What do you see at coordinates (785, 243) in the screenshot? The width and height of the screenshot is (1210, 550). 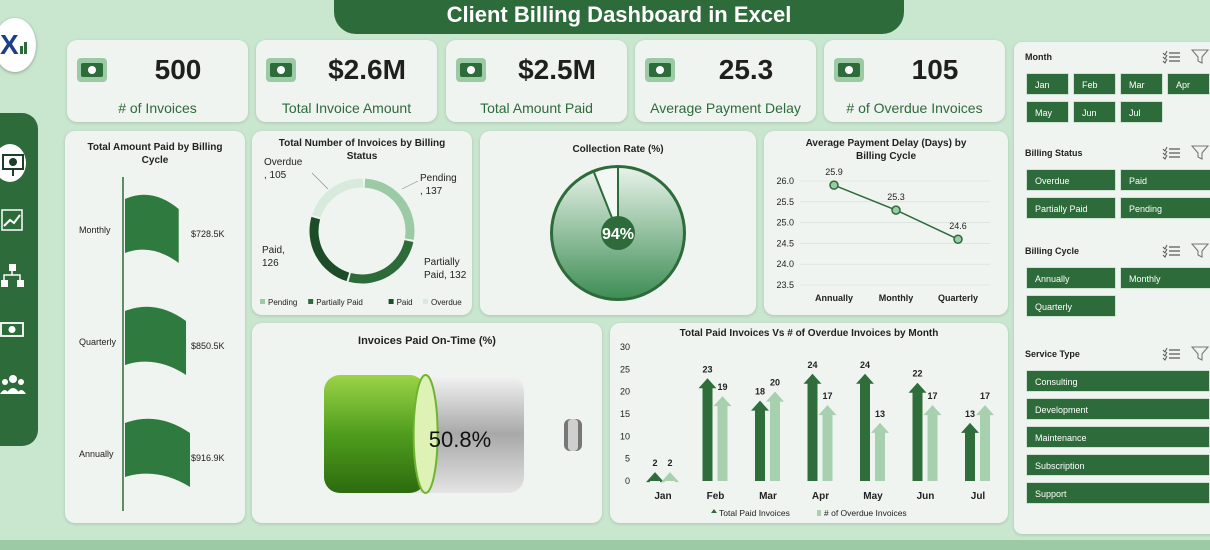 I see `y-tick-label: 24.5` at bounding box center [785, 243].